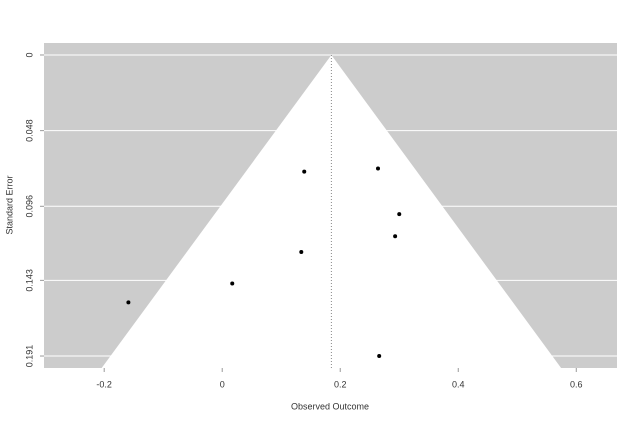 The width and height of the screenshot is (640, 423). What do you see at coordinates (104, 384) in the screenshot?
I see `x-tick-label: -0.2` at bounding box center [104, 384].